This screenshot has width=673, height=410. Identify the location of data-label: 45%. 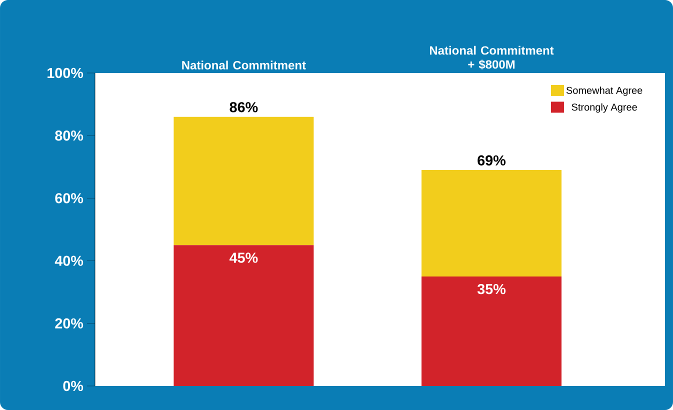
(244, 257).